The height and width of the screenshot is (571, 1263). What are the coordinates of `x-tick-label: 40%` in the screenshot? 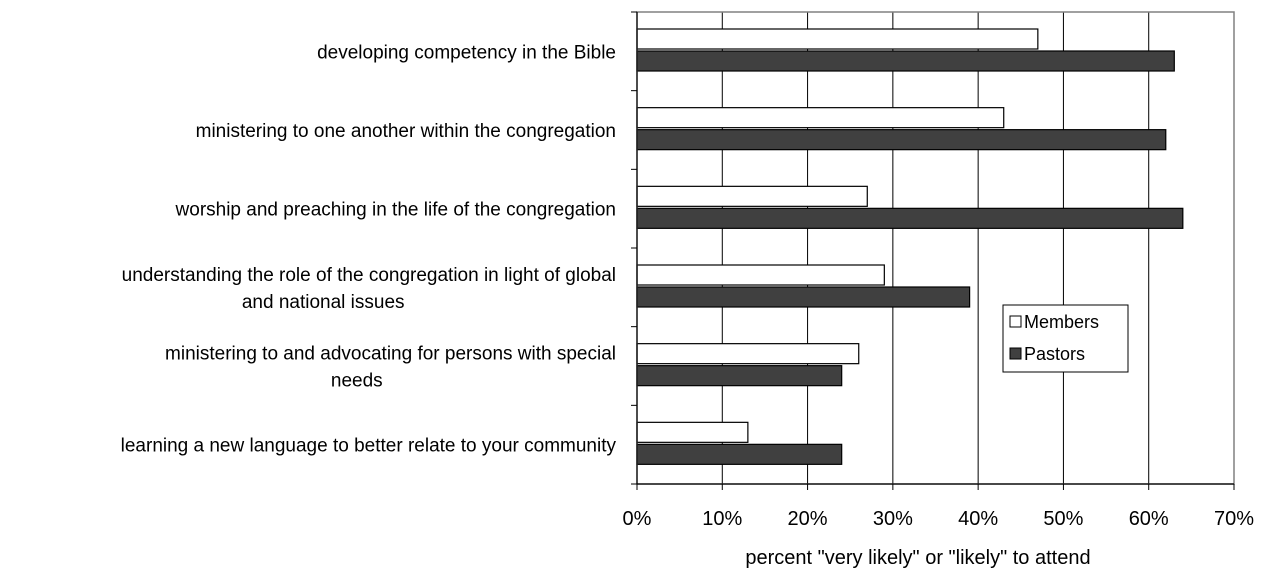 It's located at (978, 519).